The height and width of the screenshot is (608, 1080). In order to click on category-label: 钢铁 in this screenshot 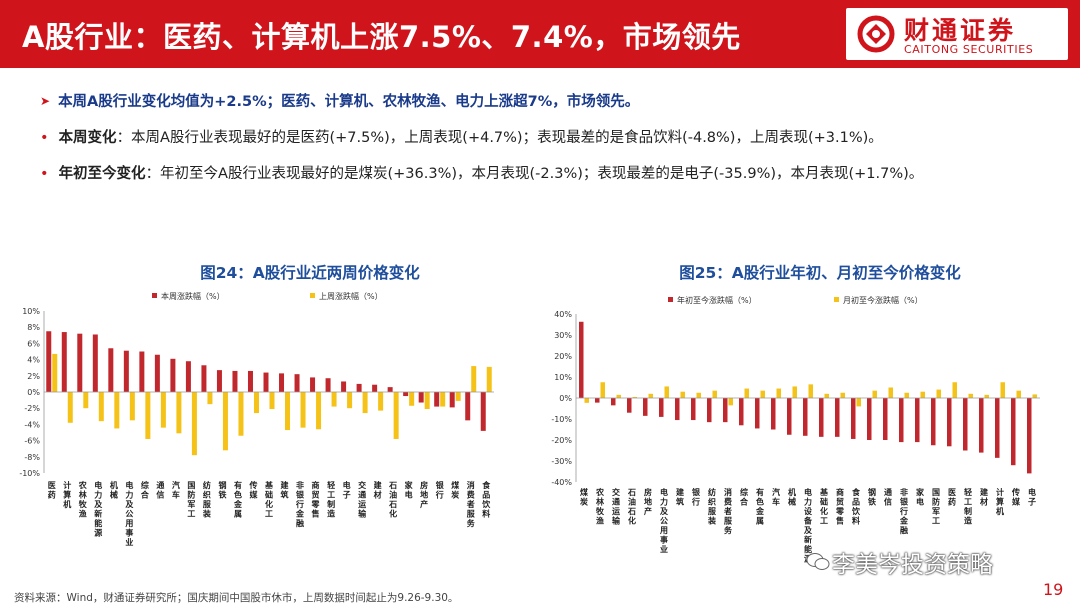, I will do `click(872, 497)`.